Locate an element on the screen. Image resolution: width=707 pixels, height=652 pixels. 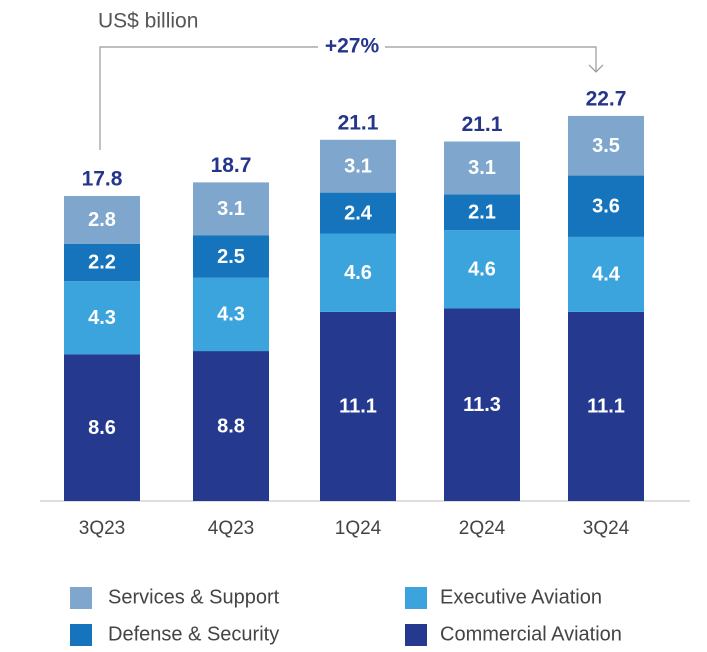
data-label: 2.4 is located at coordinates (358, 213).